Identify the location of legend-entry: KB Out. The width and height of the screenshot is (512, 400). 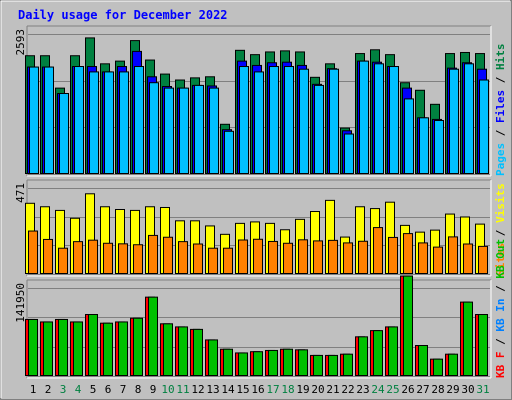
(500, 259).